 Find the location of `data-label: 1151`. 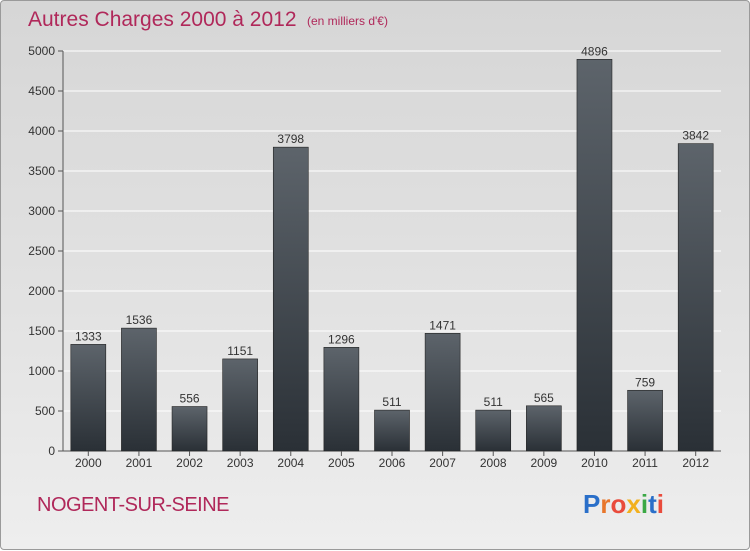

data-label: 1151 is located at coordinates (240, 351).